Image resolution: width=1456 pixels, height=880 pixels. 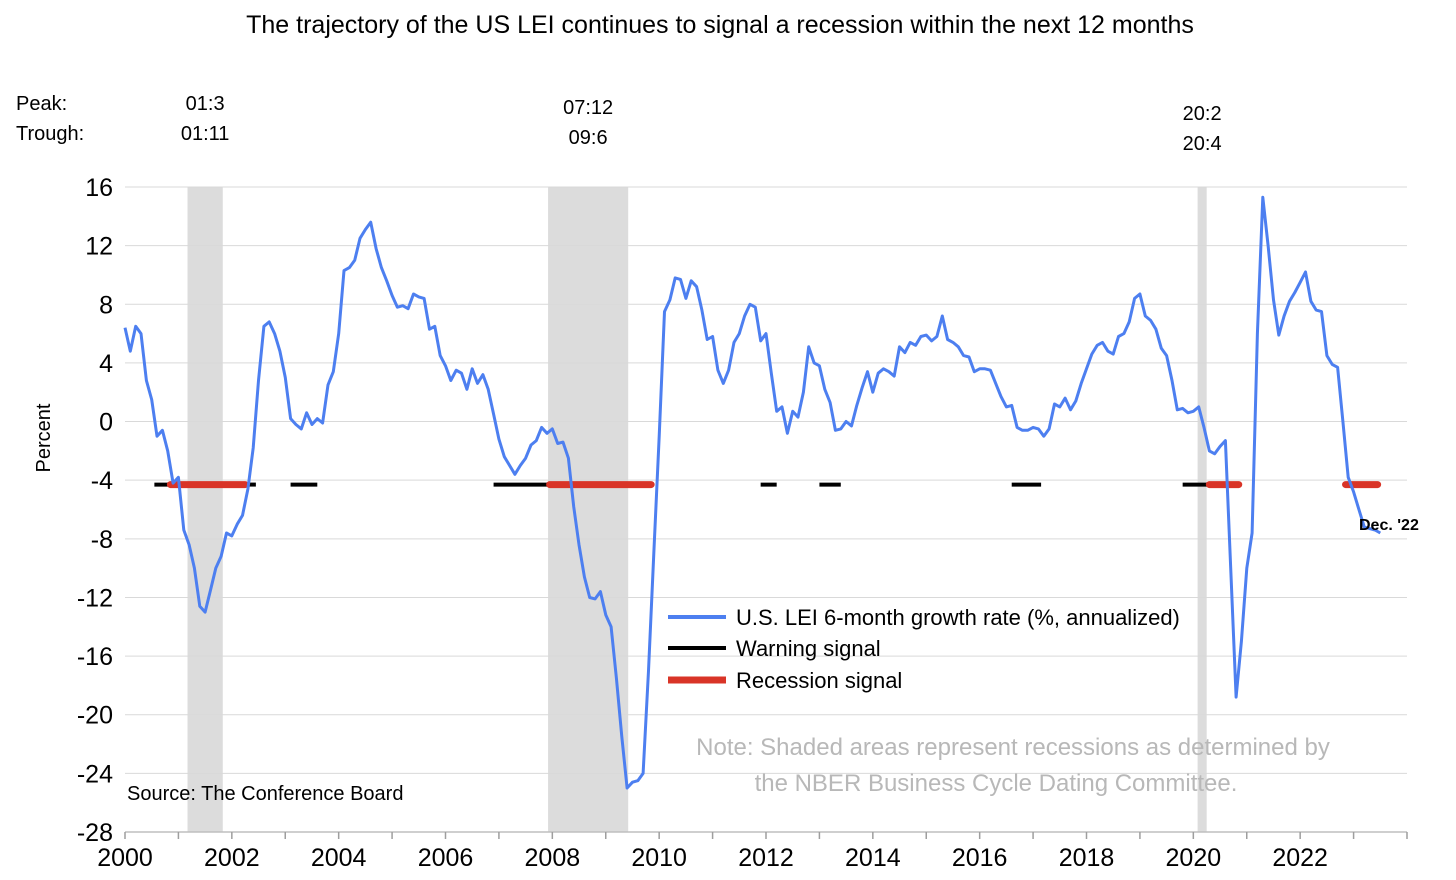 What do you see at coordinates (446, 858) in the screenshot?
I see `x-tick-label: 2006` at bounding box center [446, 858].